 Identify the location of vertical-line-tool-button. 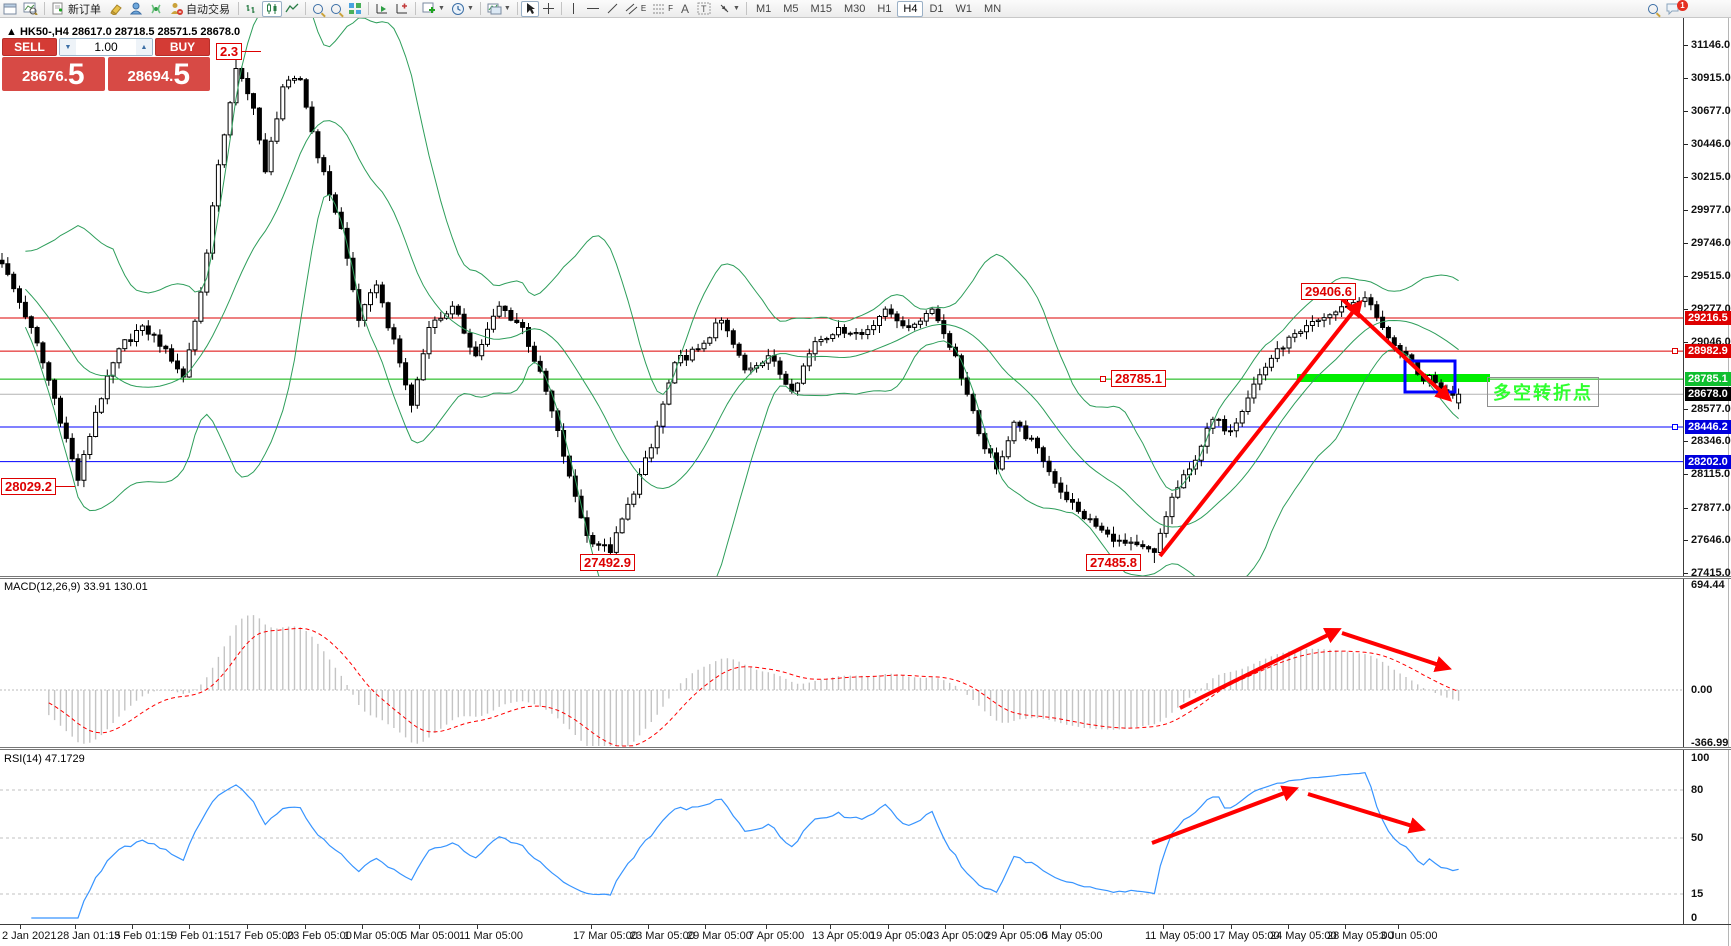
(574, 9).